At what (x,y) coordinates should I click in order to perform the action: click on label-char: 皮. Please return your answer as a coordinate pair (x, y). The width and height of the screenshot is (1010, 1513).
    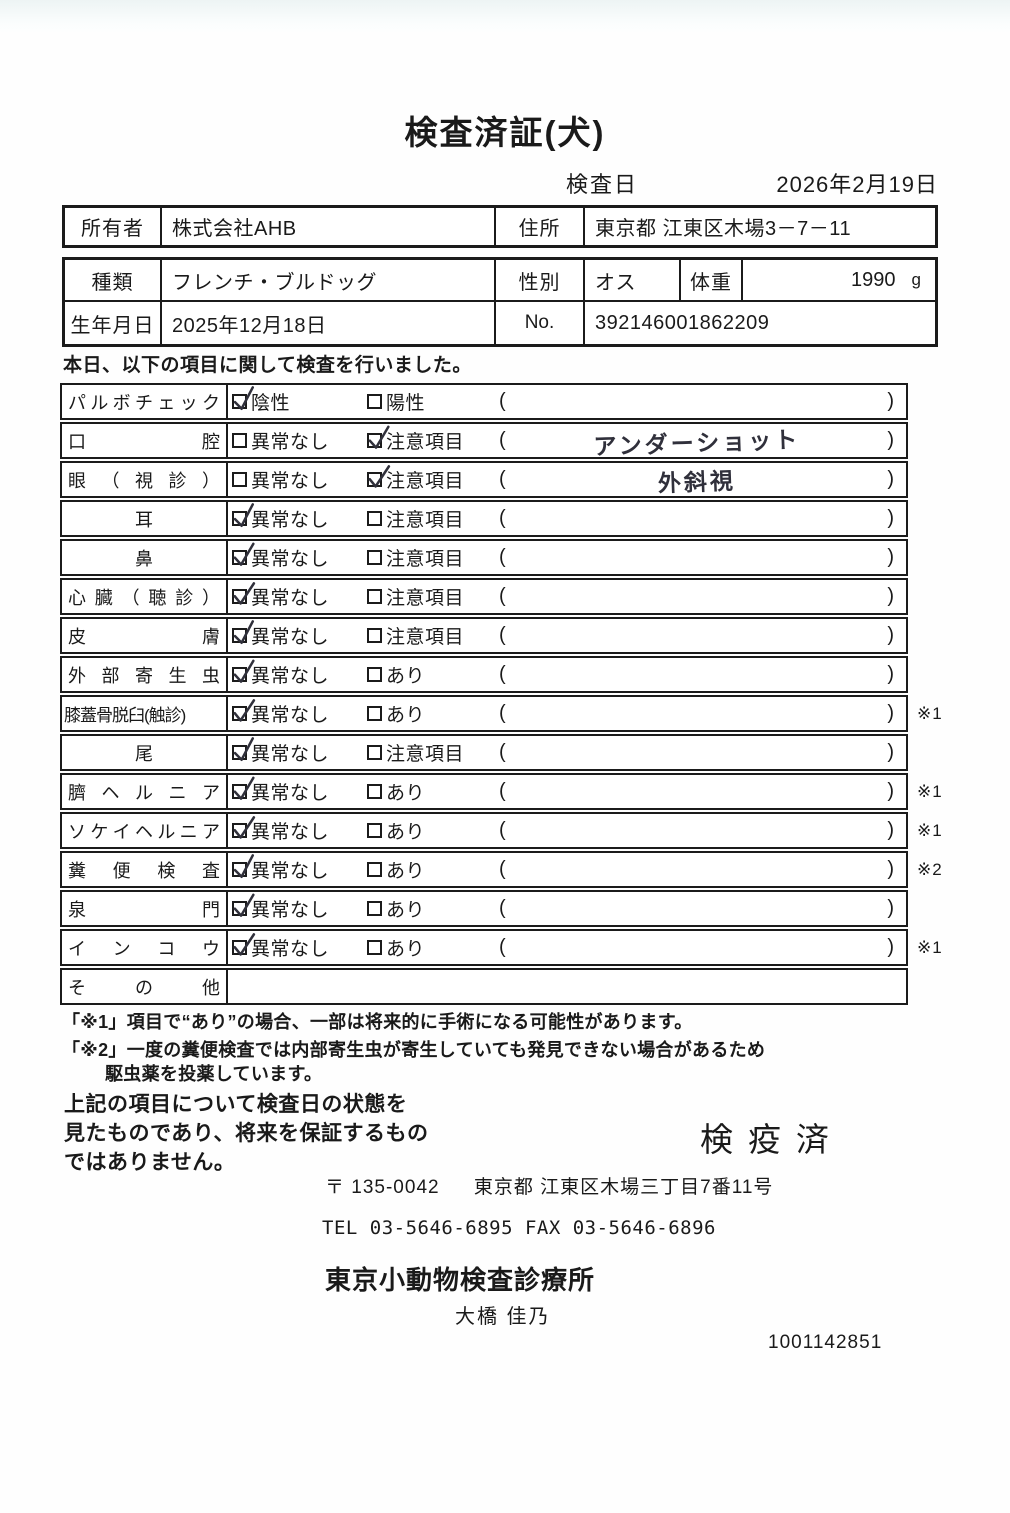
    Looking at the image, I should click on (77, 636).